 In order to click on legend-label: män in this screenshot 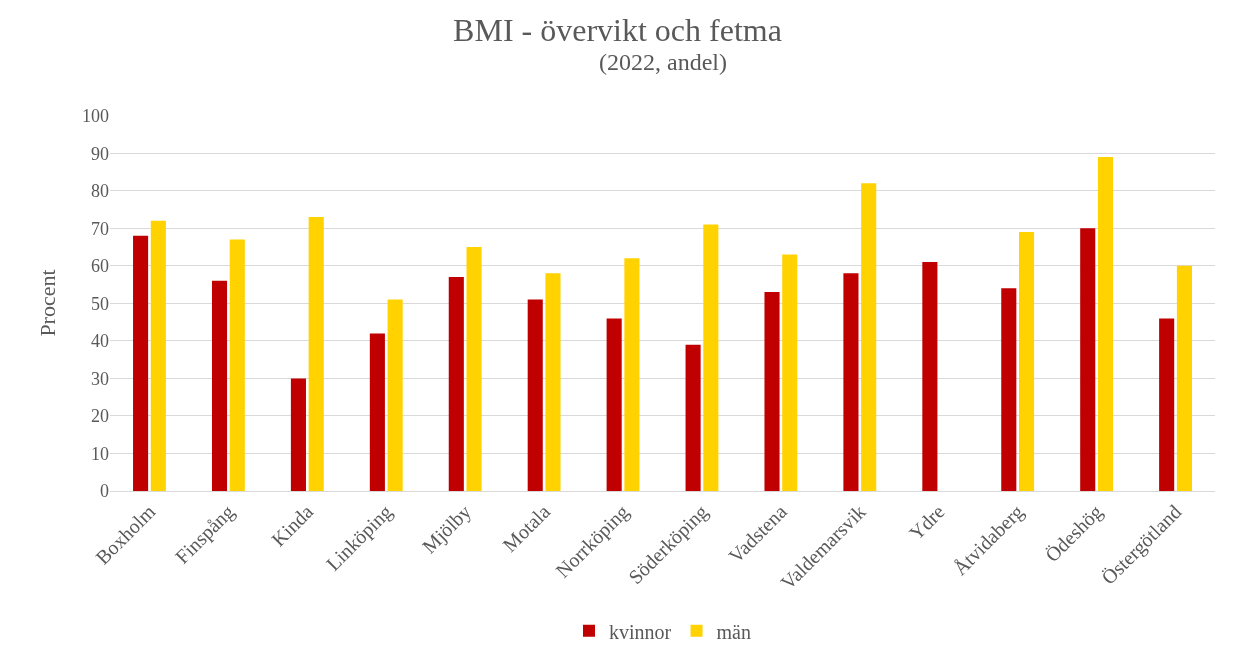, I will do `click(733, 631)`.